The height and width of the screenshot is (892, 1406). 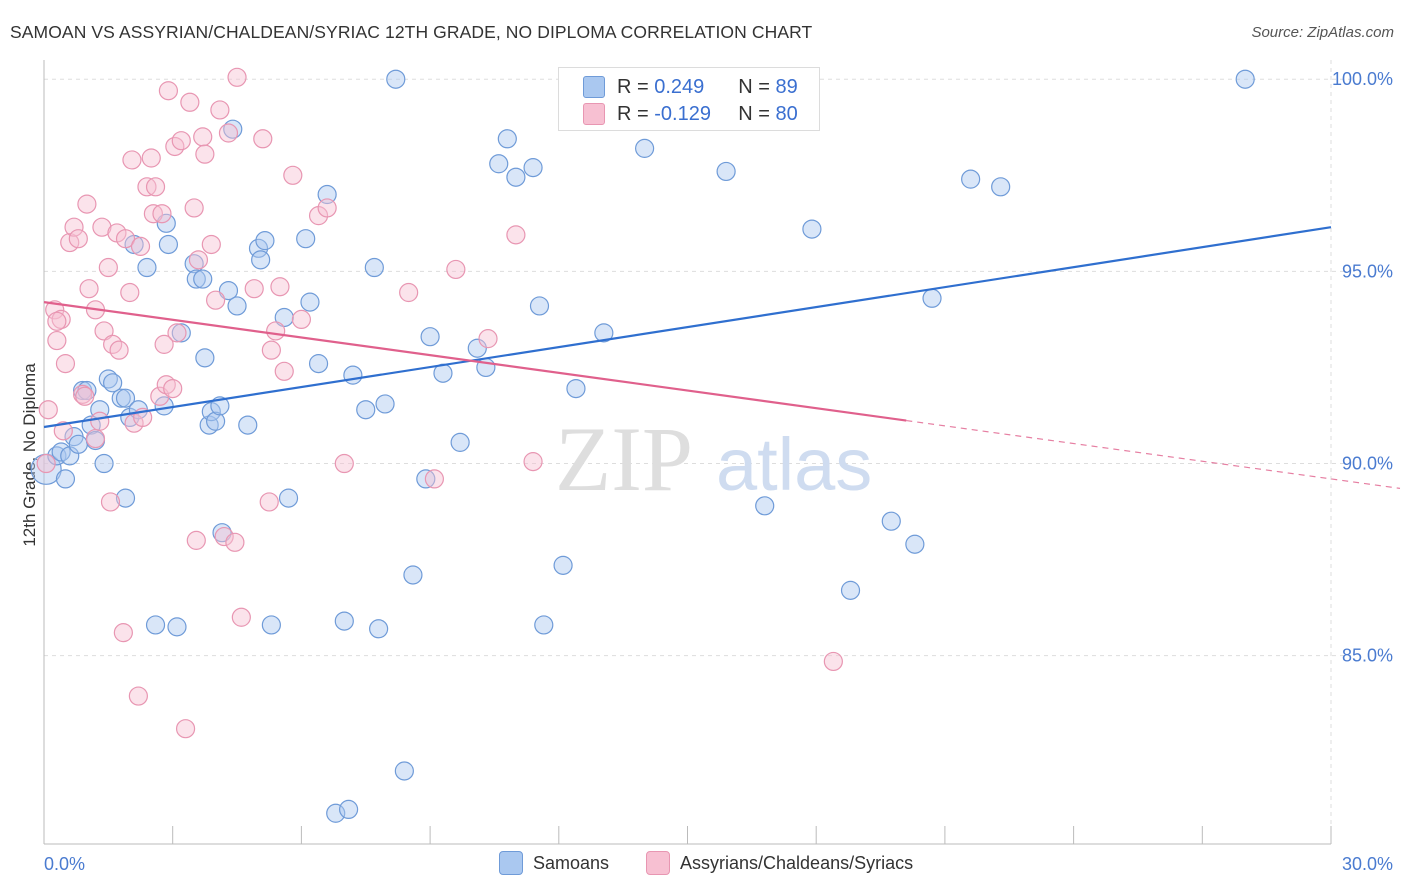 I want to click on legend-item-assyrians: Assyrians/Chaldeans/Syriacs, so click(x=779, y=863).